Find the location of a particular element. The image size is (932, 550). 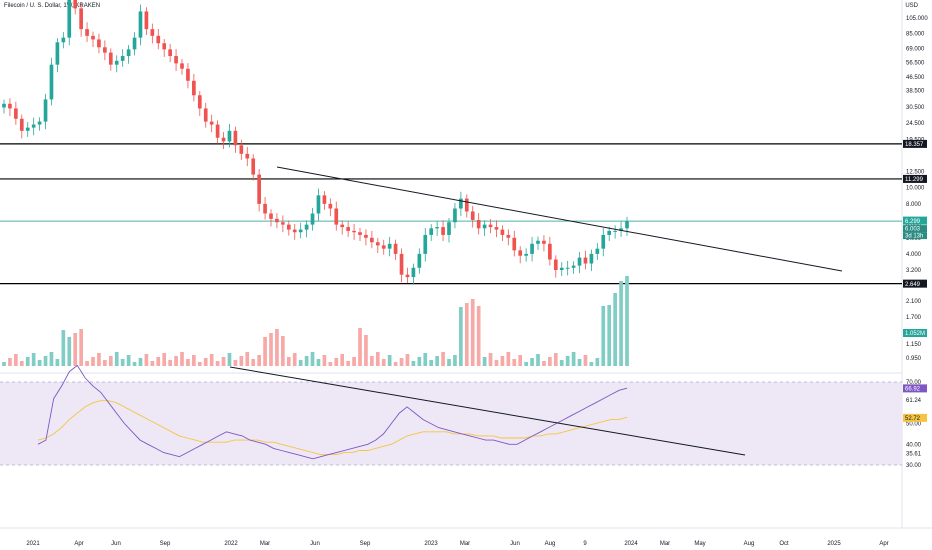

rsi-axis-tick: 50.00 is located at coordinates (914, 425).